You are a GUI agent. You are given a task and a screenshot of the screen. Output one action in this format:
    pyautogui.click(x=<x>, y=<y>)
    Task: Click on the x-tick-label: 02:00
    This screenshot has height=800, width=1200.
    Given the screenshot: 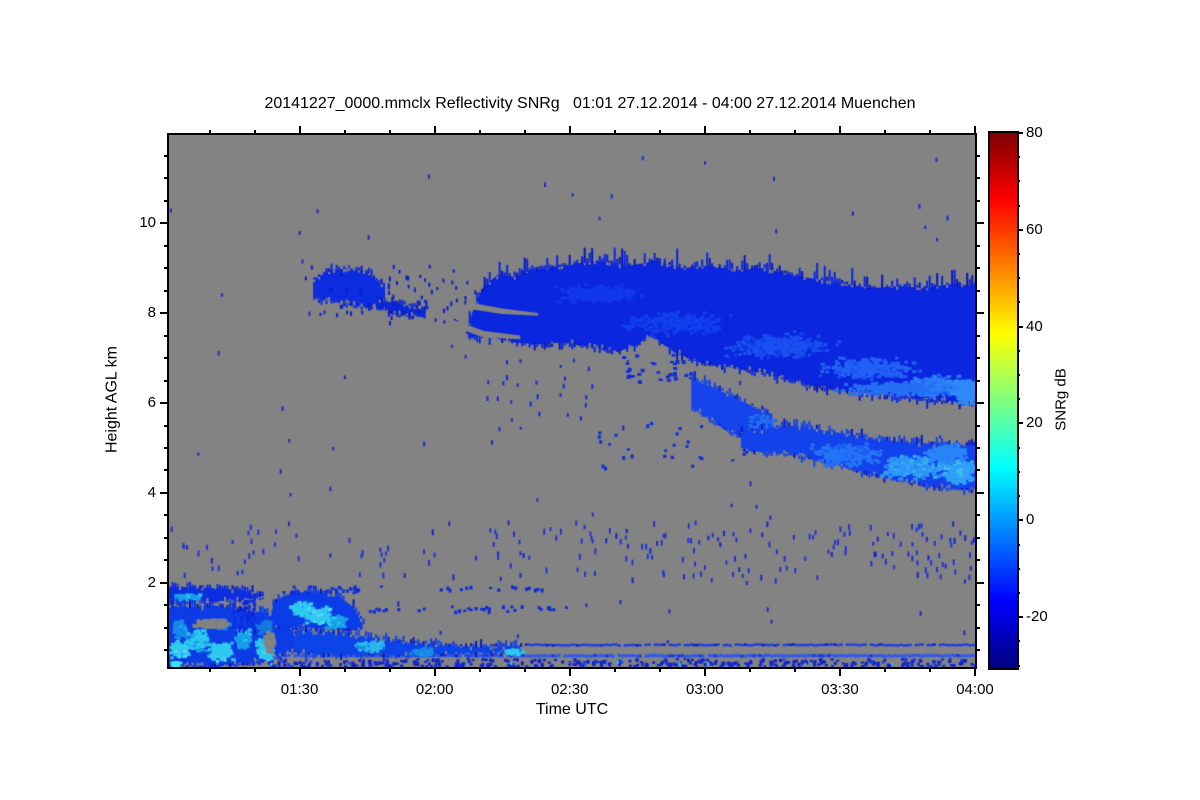 What is the action you would take?
    pyautogui.click(x=434, y=689)
    